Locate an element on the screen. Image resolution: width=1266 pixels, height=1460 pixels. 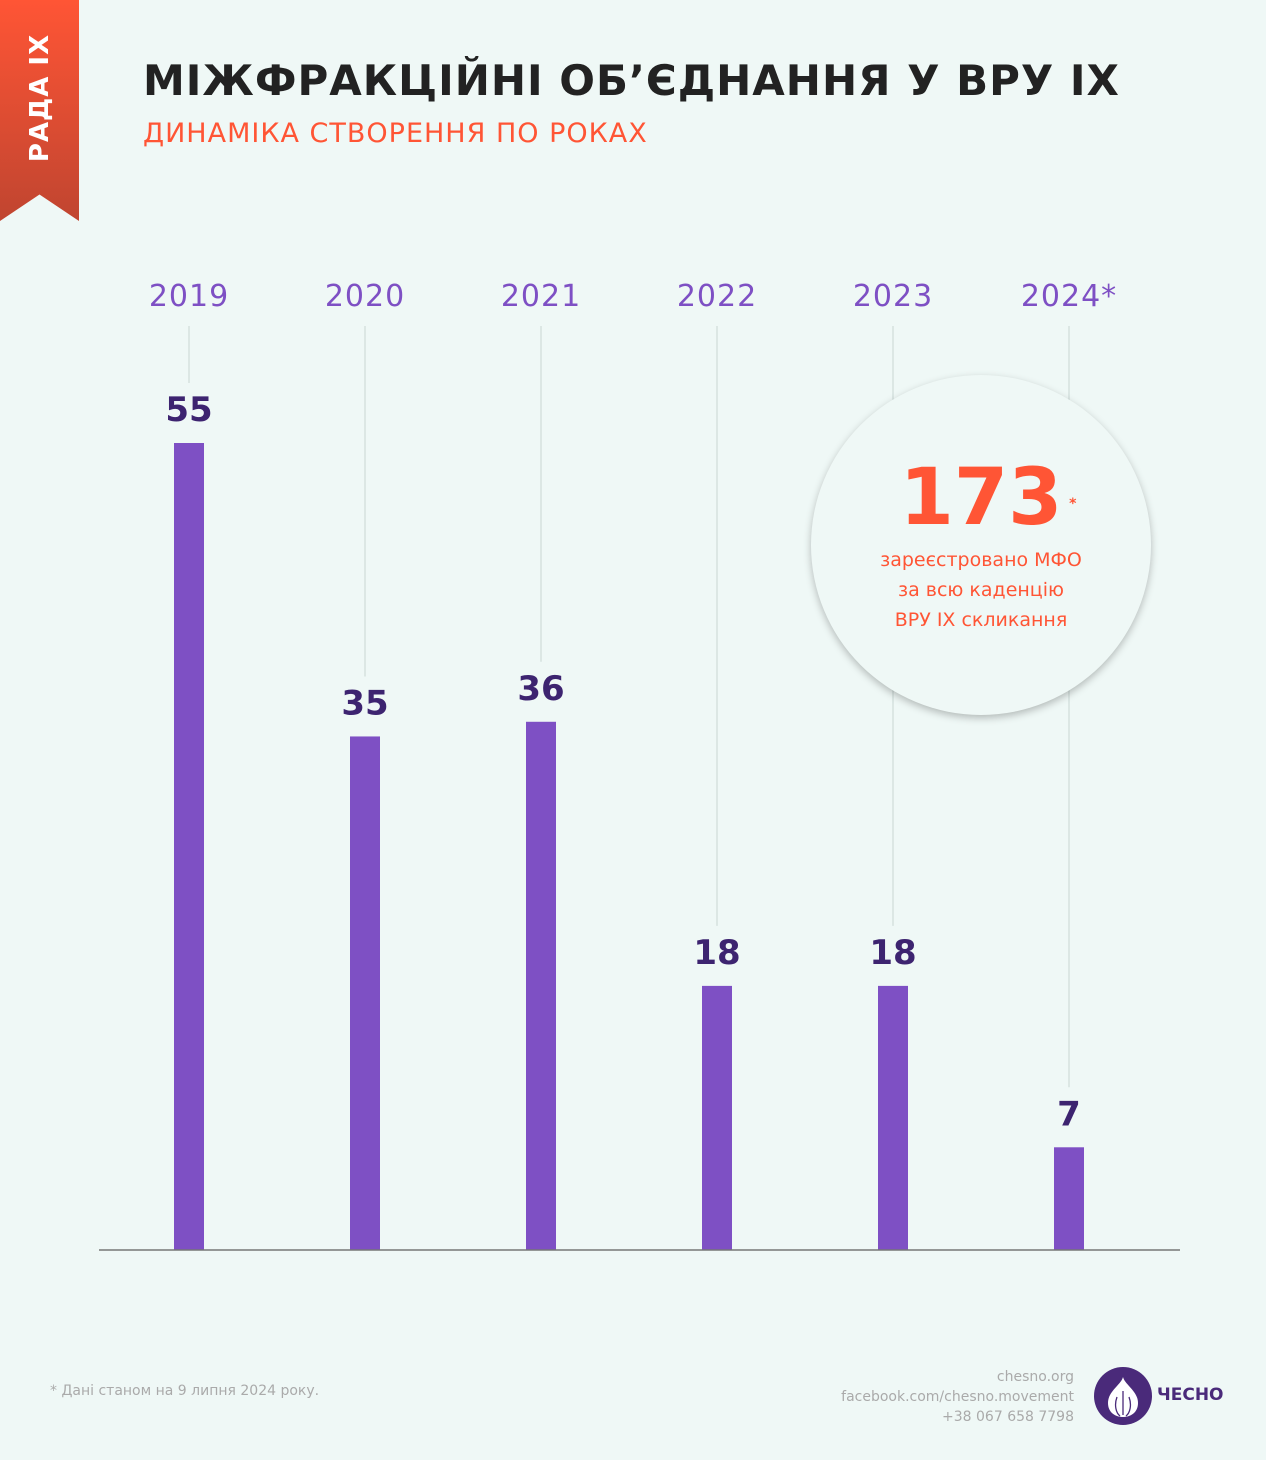
phone: +38 067 658 7798 is located at coordinates (1008, 1417).